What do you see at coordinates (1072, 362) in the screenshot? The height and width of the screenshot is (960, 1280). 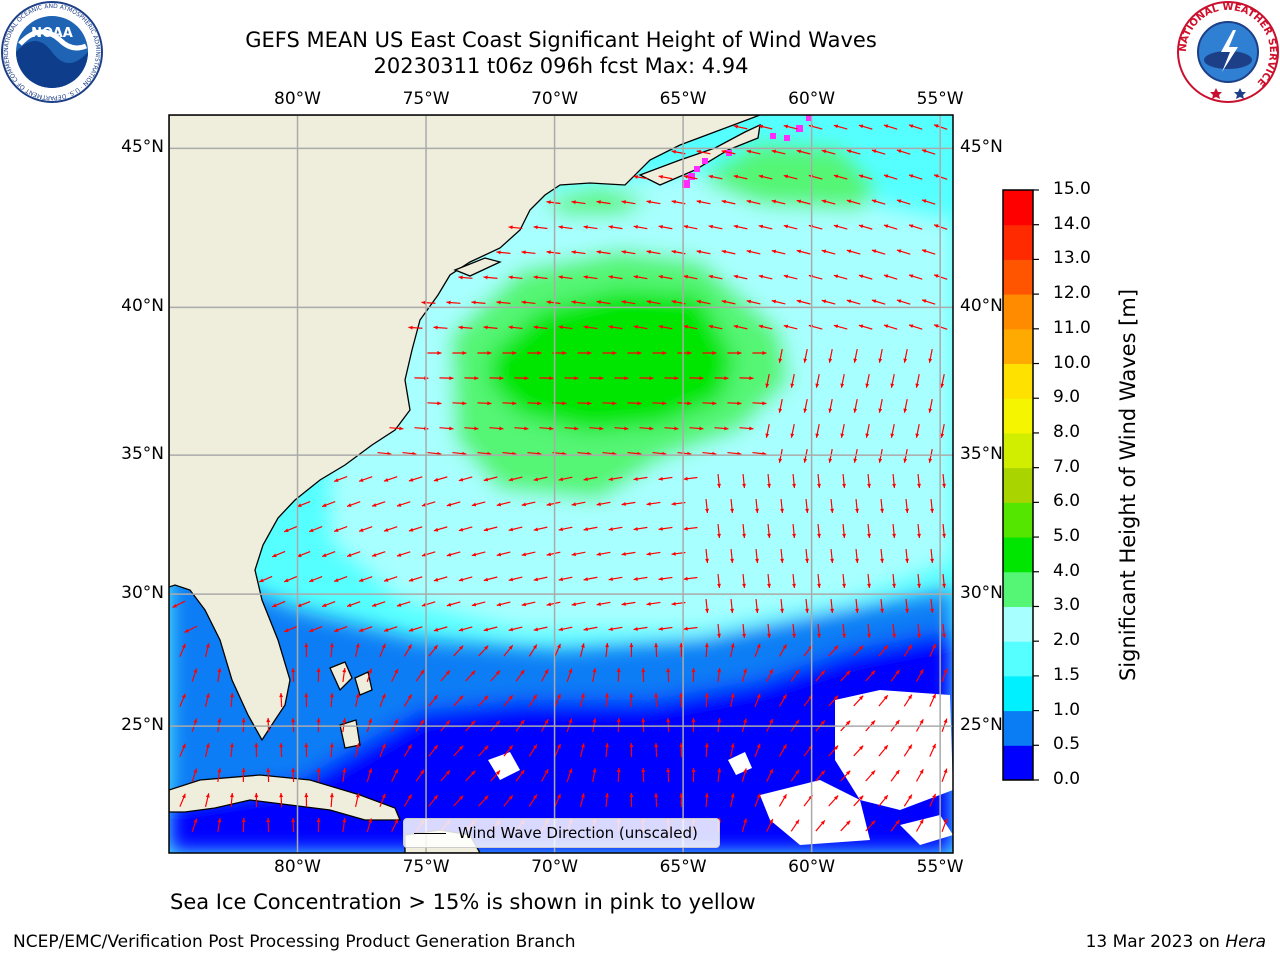 I see `colorbar-tick-label: 10.0` at bounding box center [1072, 362].